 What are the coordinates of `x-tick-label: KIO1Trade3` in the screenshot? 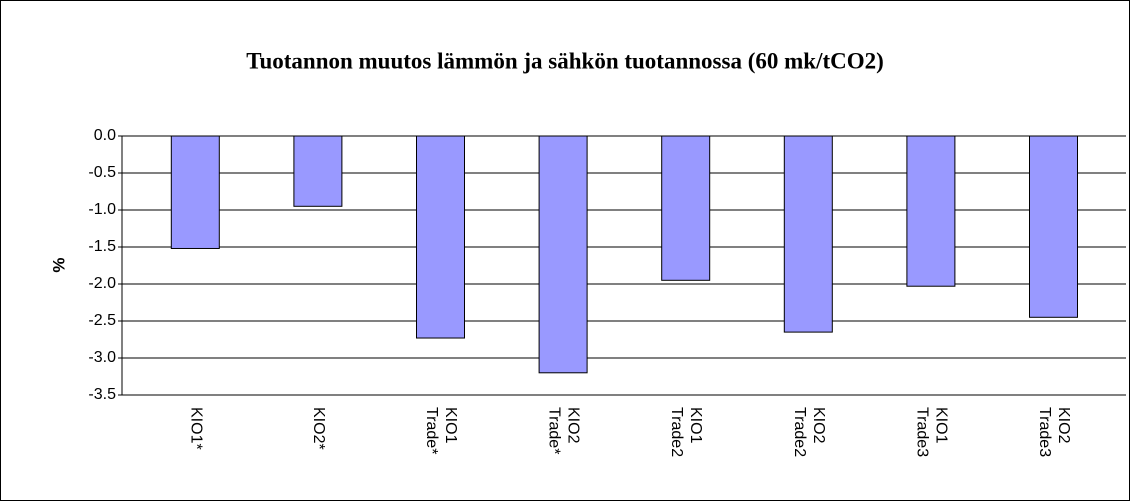 It's located at (931, 432).